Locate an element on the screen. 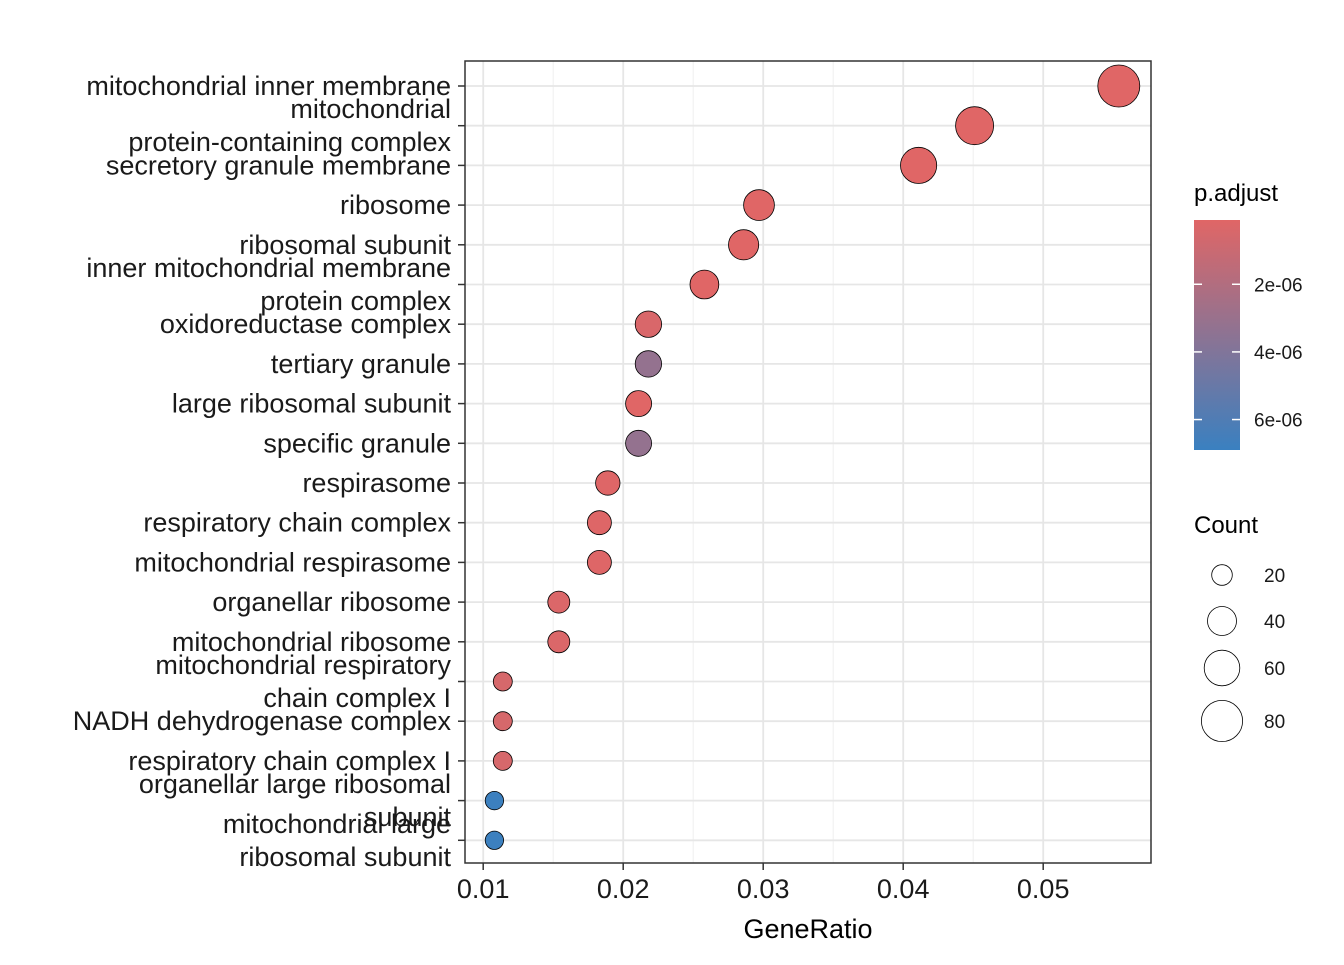  y-tick-label-line: respirasome is located at coordinates (376, 483).